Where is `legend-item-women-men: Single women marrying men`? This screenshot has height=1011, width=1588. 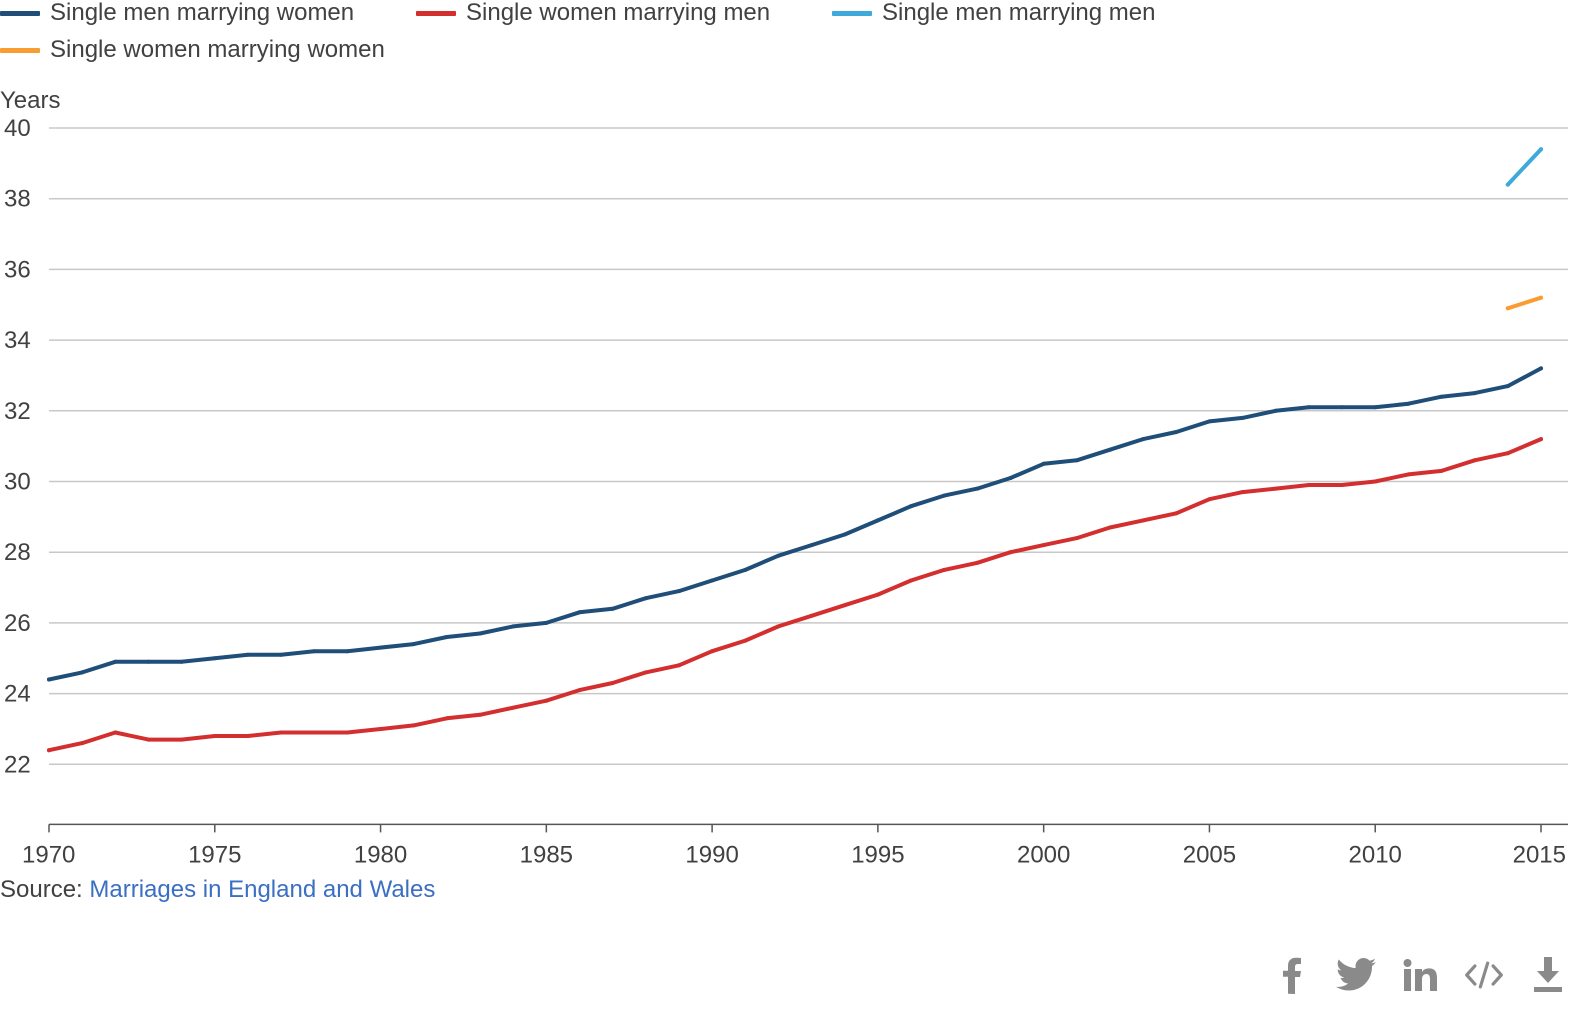
legend-item-women-men: Single women marrying men is located at coordinates (593, 13).